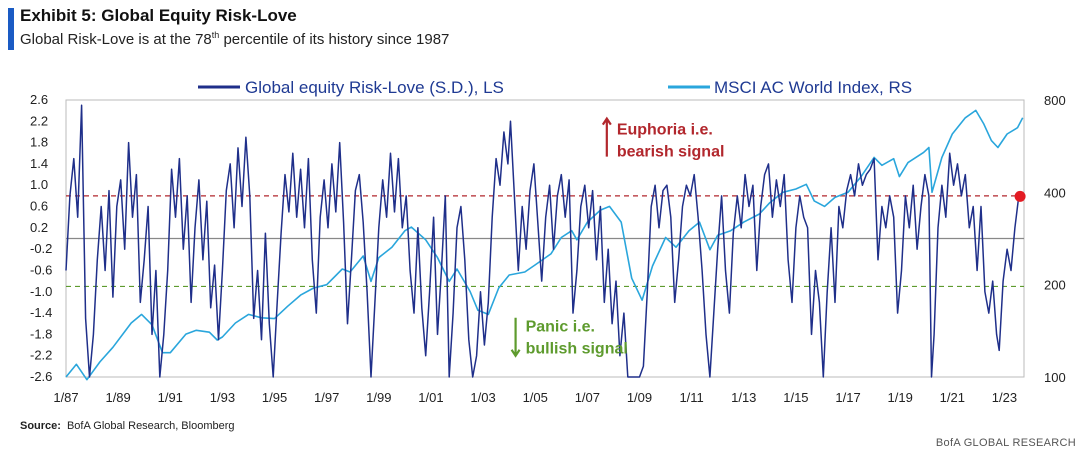 The height and width of the screenshot is (457, 1086). I want to click on x-tick-label: 1/11, so click(691, 397).